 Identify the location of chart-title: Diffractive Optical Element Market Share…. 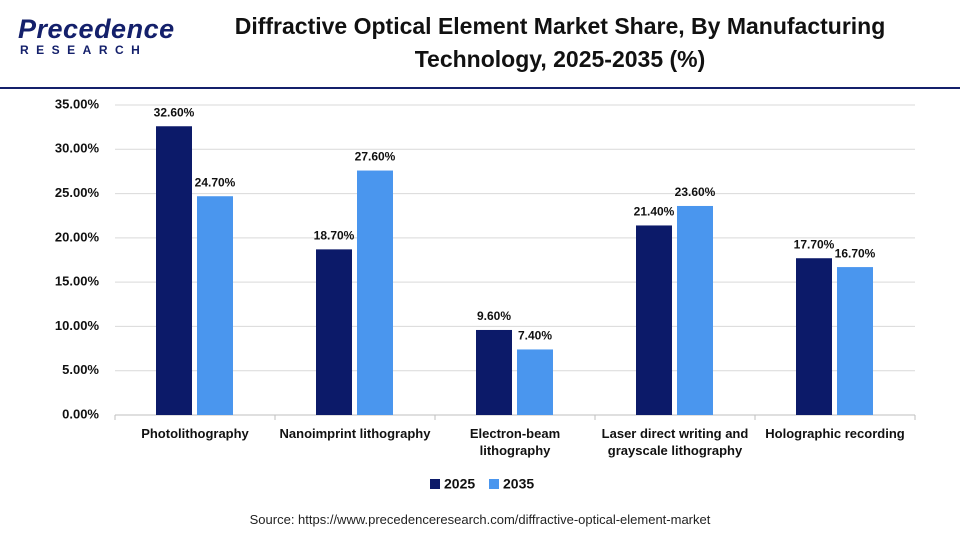
(560, 42).